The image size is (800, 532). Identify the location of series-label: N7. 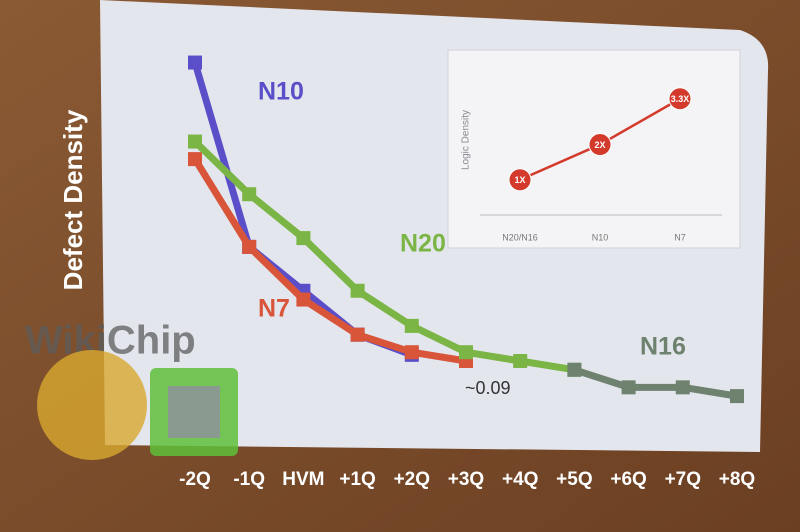
(274, 309).